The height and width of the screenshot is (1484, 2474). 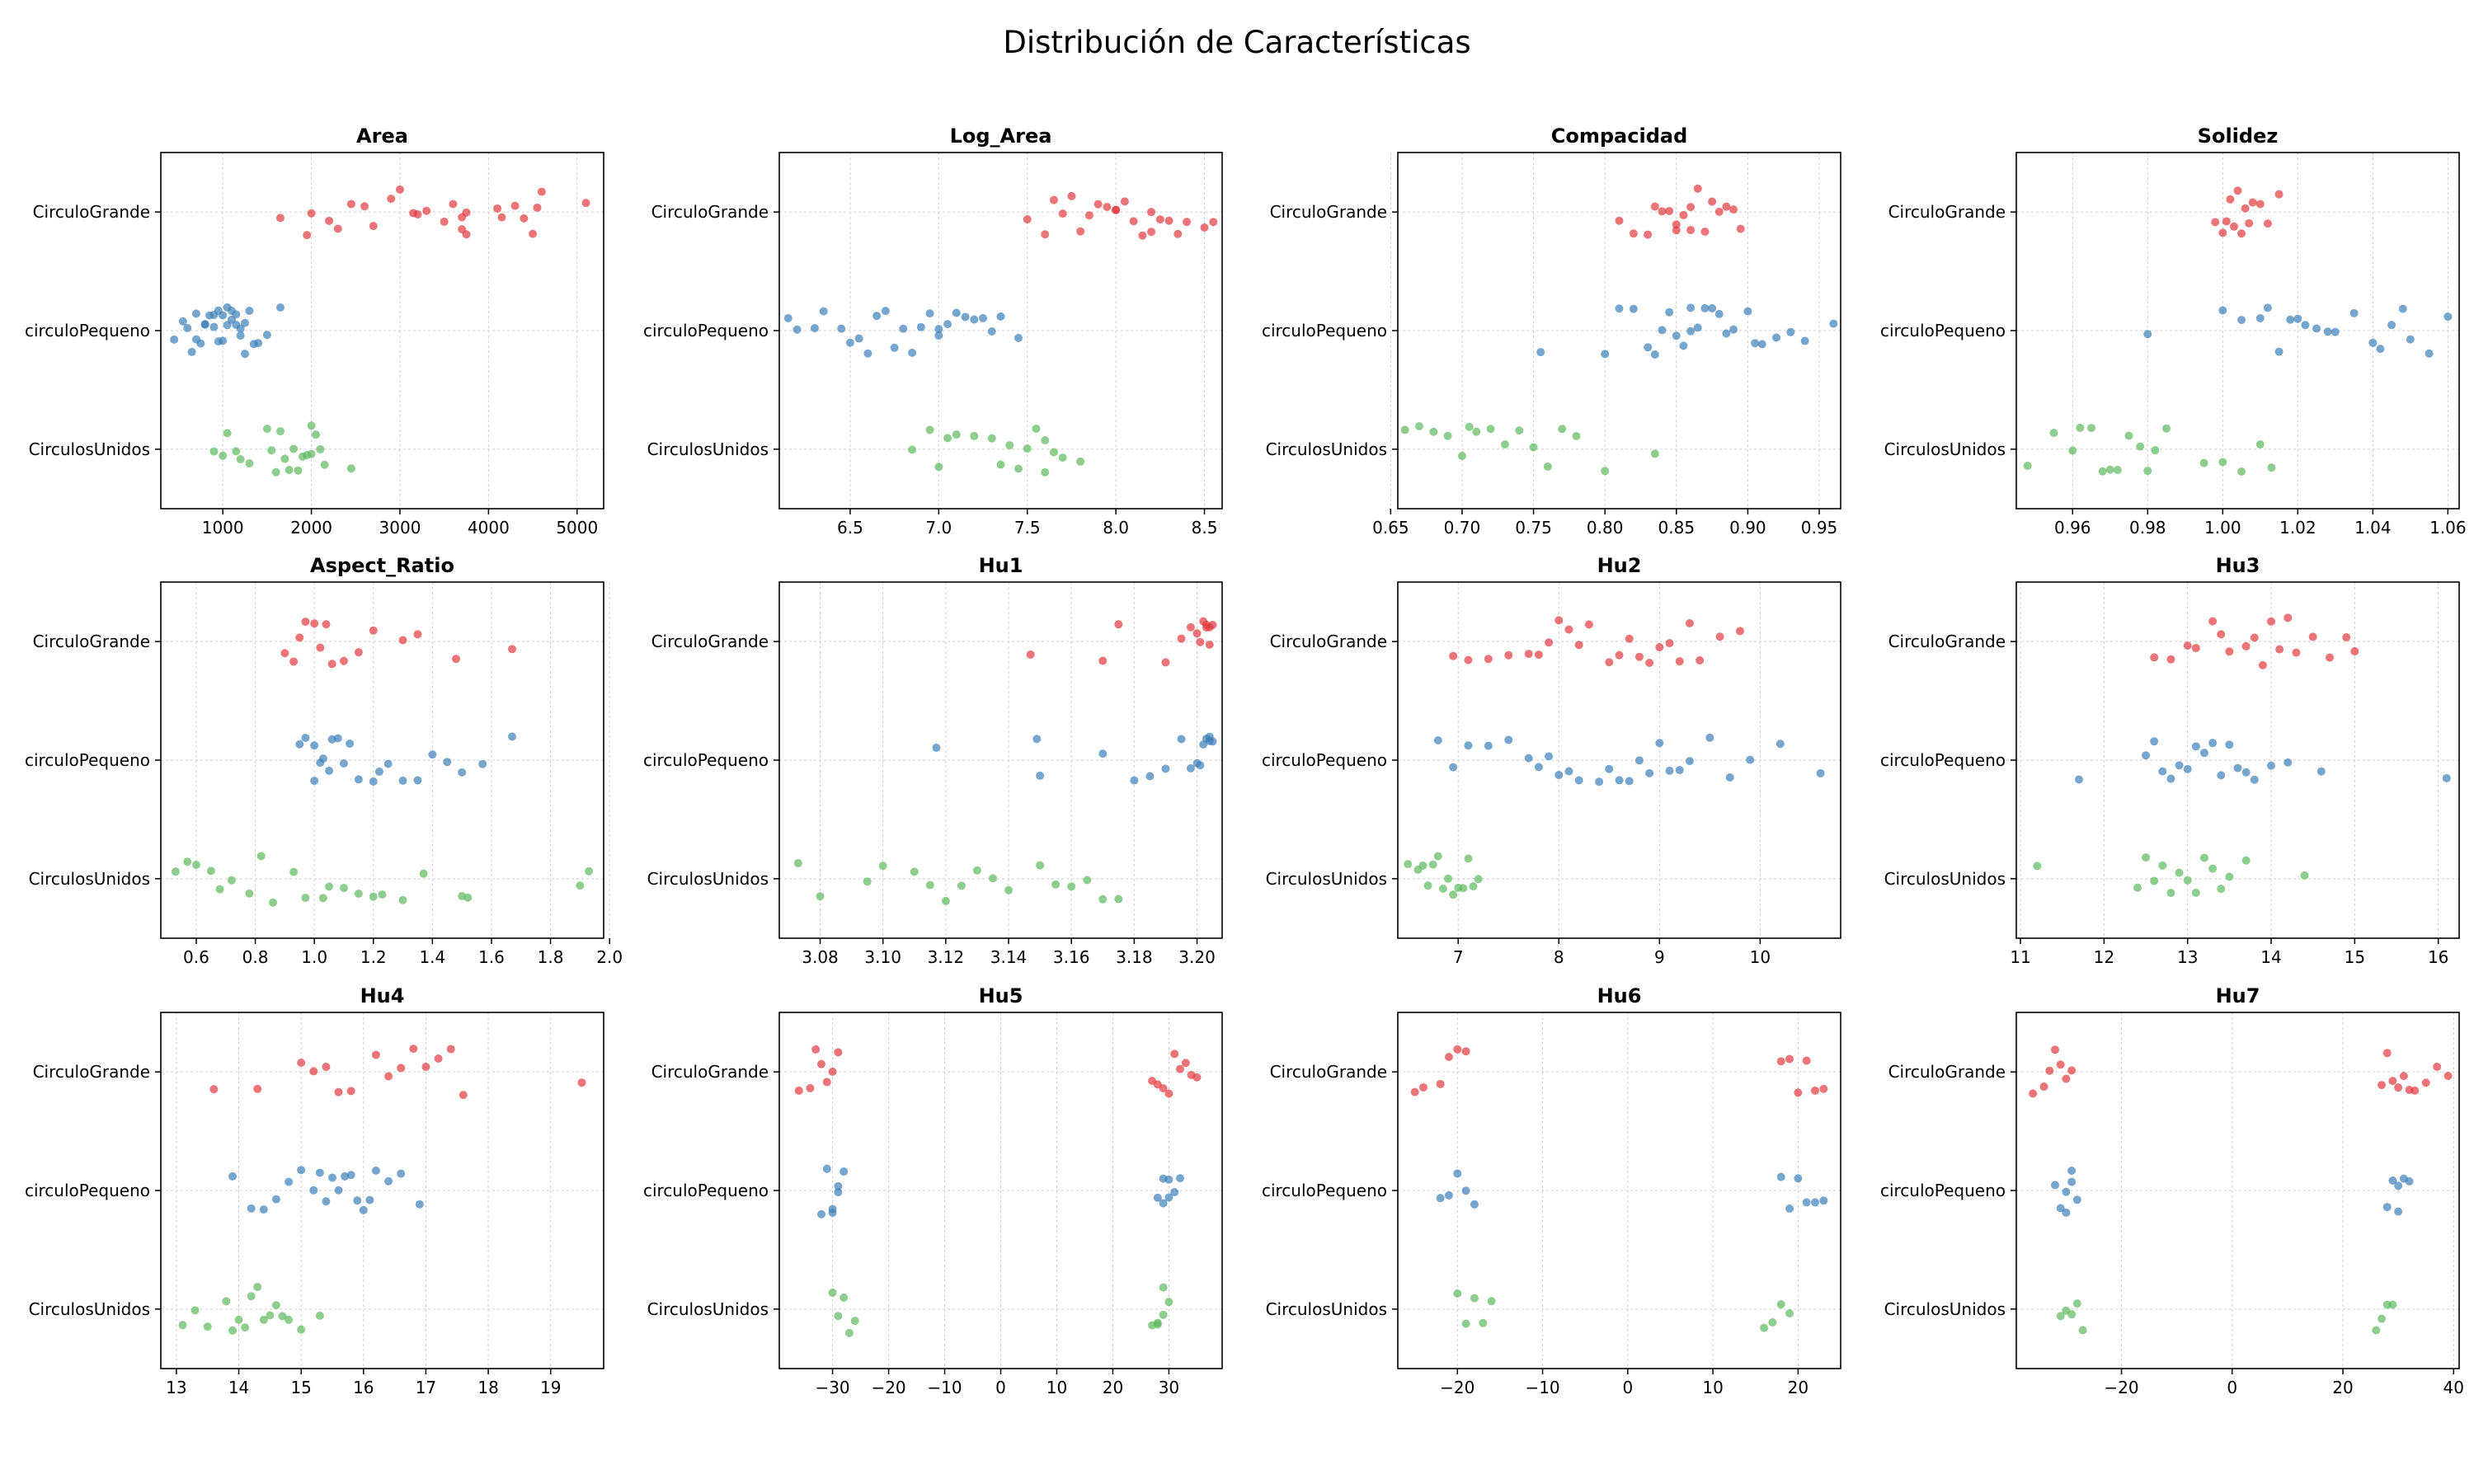 I want to click on x-tick-label: 1.04, so click(x=2373, y=528).